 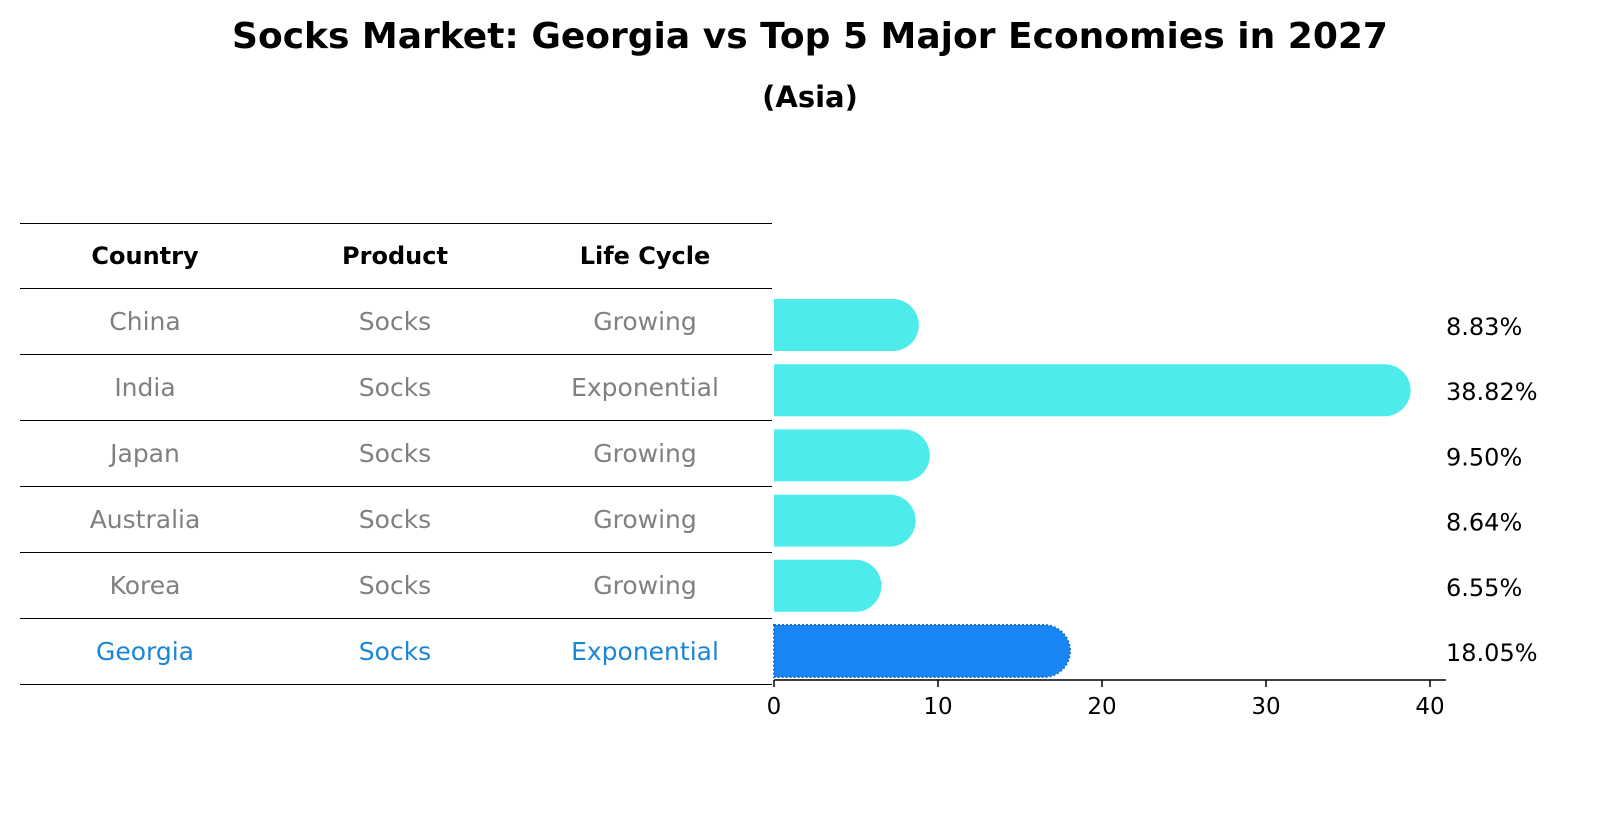 I want to click on country-cell: Japan, so click(x=145, y=453).